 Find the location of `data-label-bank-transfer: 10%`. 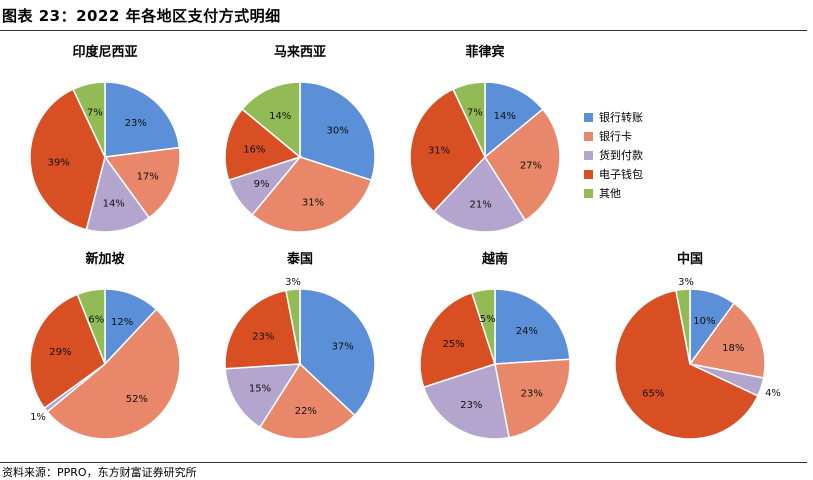

data-label-bank-transfer: 10% is located at coordinates (704, 321).